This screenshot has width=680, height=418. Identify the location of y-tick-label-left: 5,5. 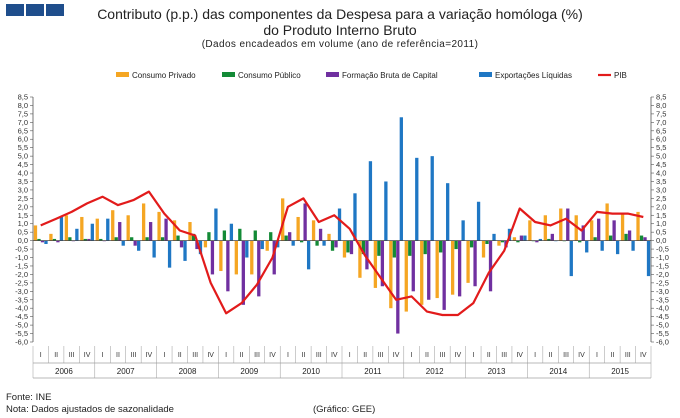
(23, 147).